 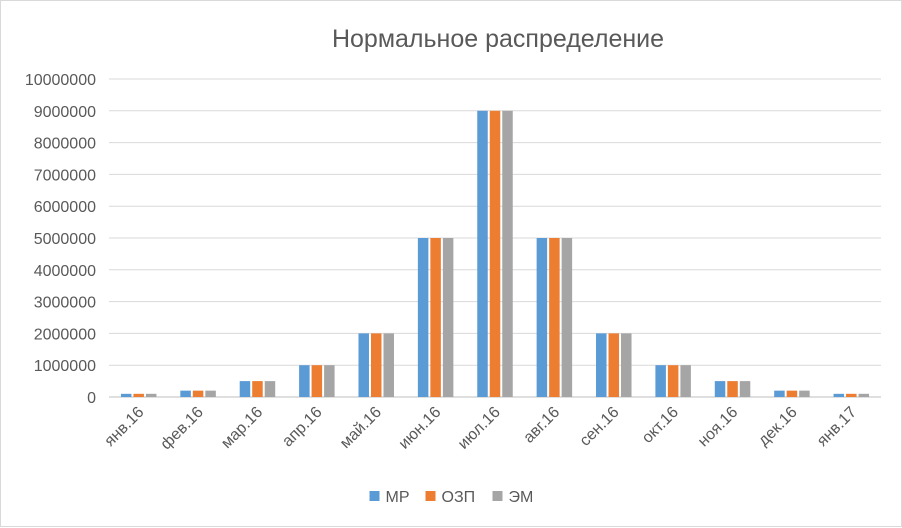 I want to click on bar-ОЗП-авг.16, so click(x=554, y=317).